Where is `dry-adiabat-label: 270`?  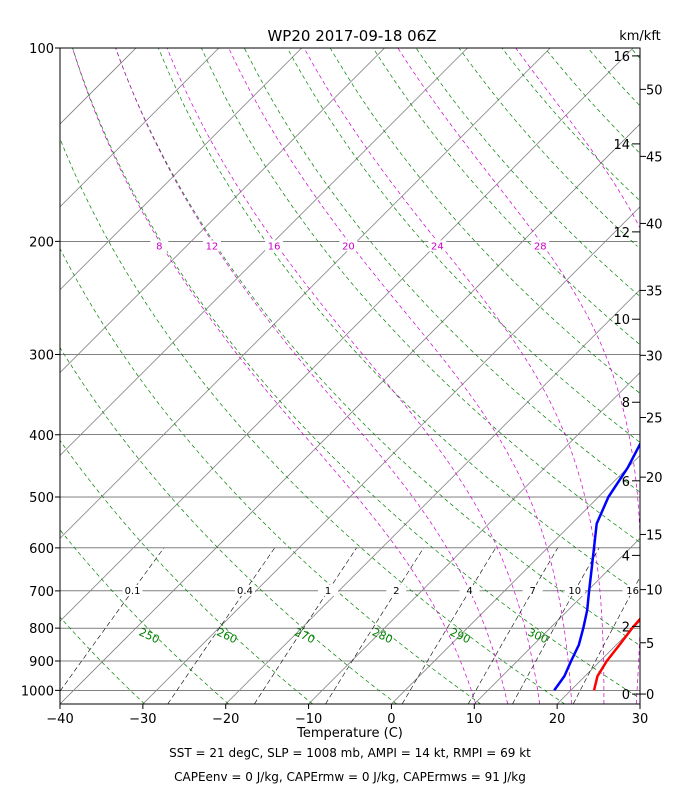
dry-adiabat-label: 270 is located at coordinates (304, 636).